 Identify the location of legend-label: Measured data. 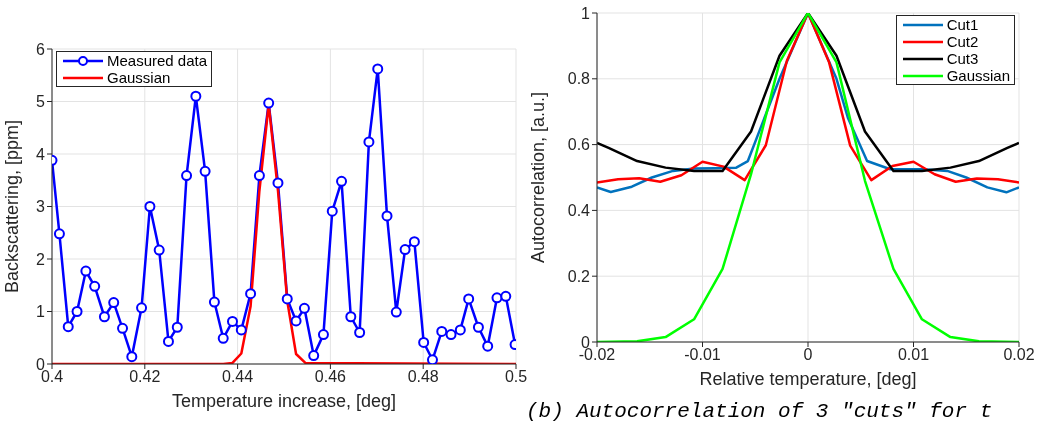
(157, 60).